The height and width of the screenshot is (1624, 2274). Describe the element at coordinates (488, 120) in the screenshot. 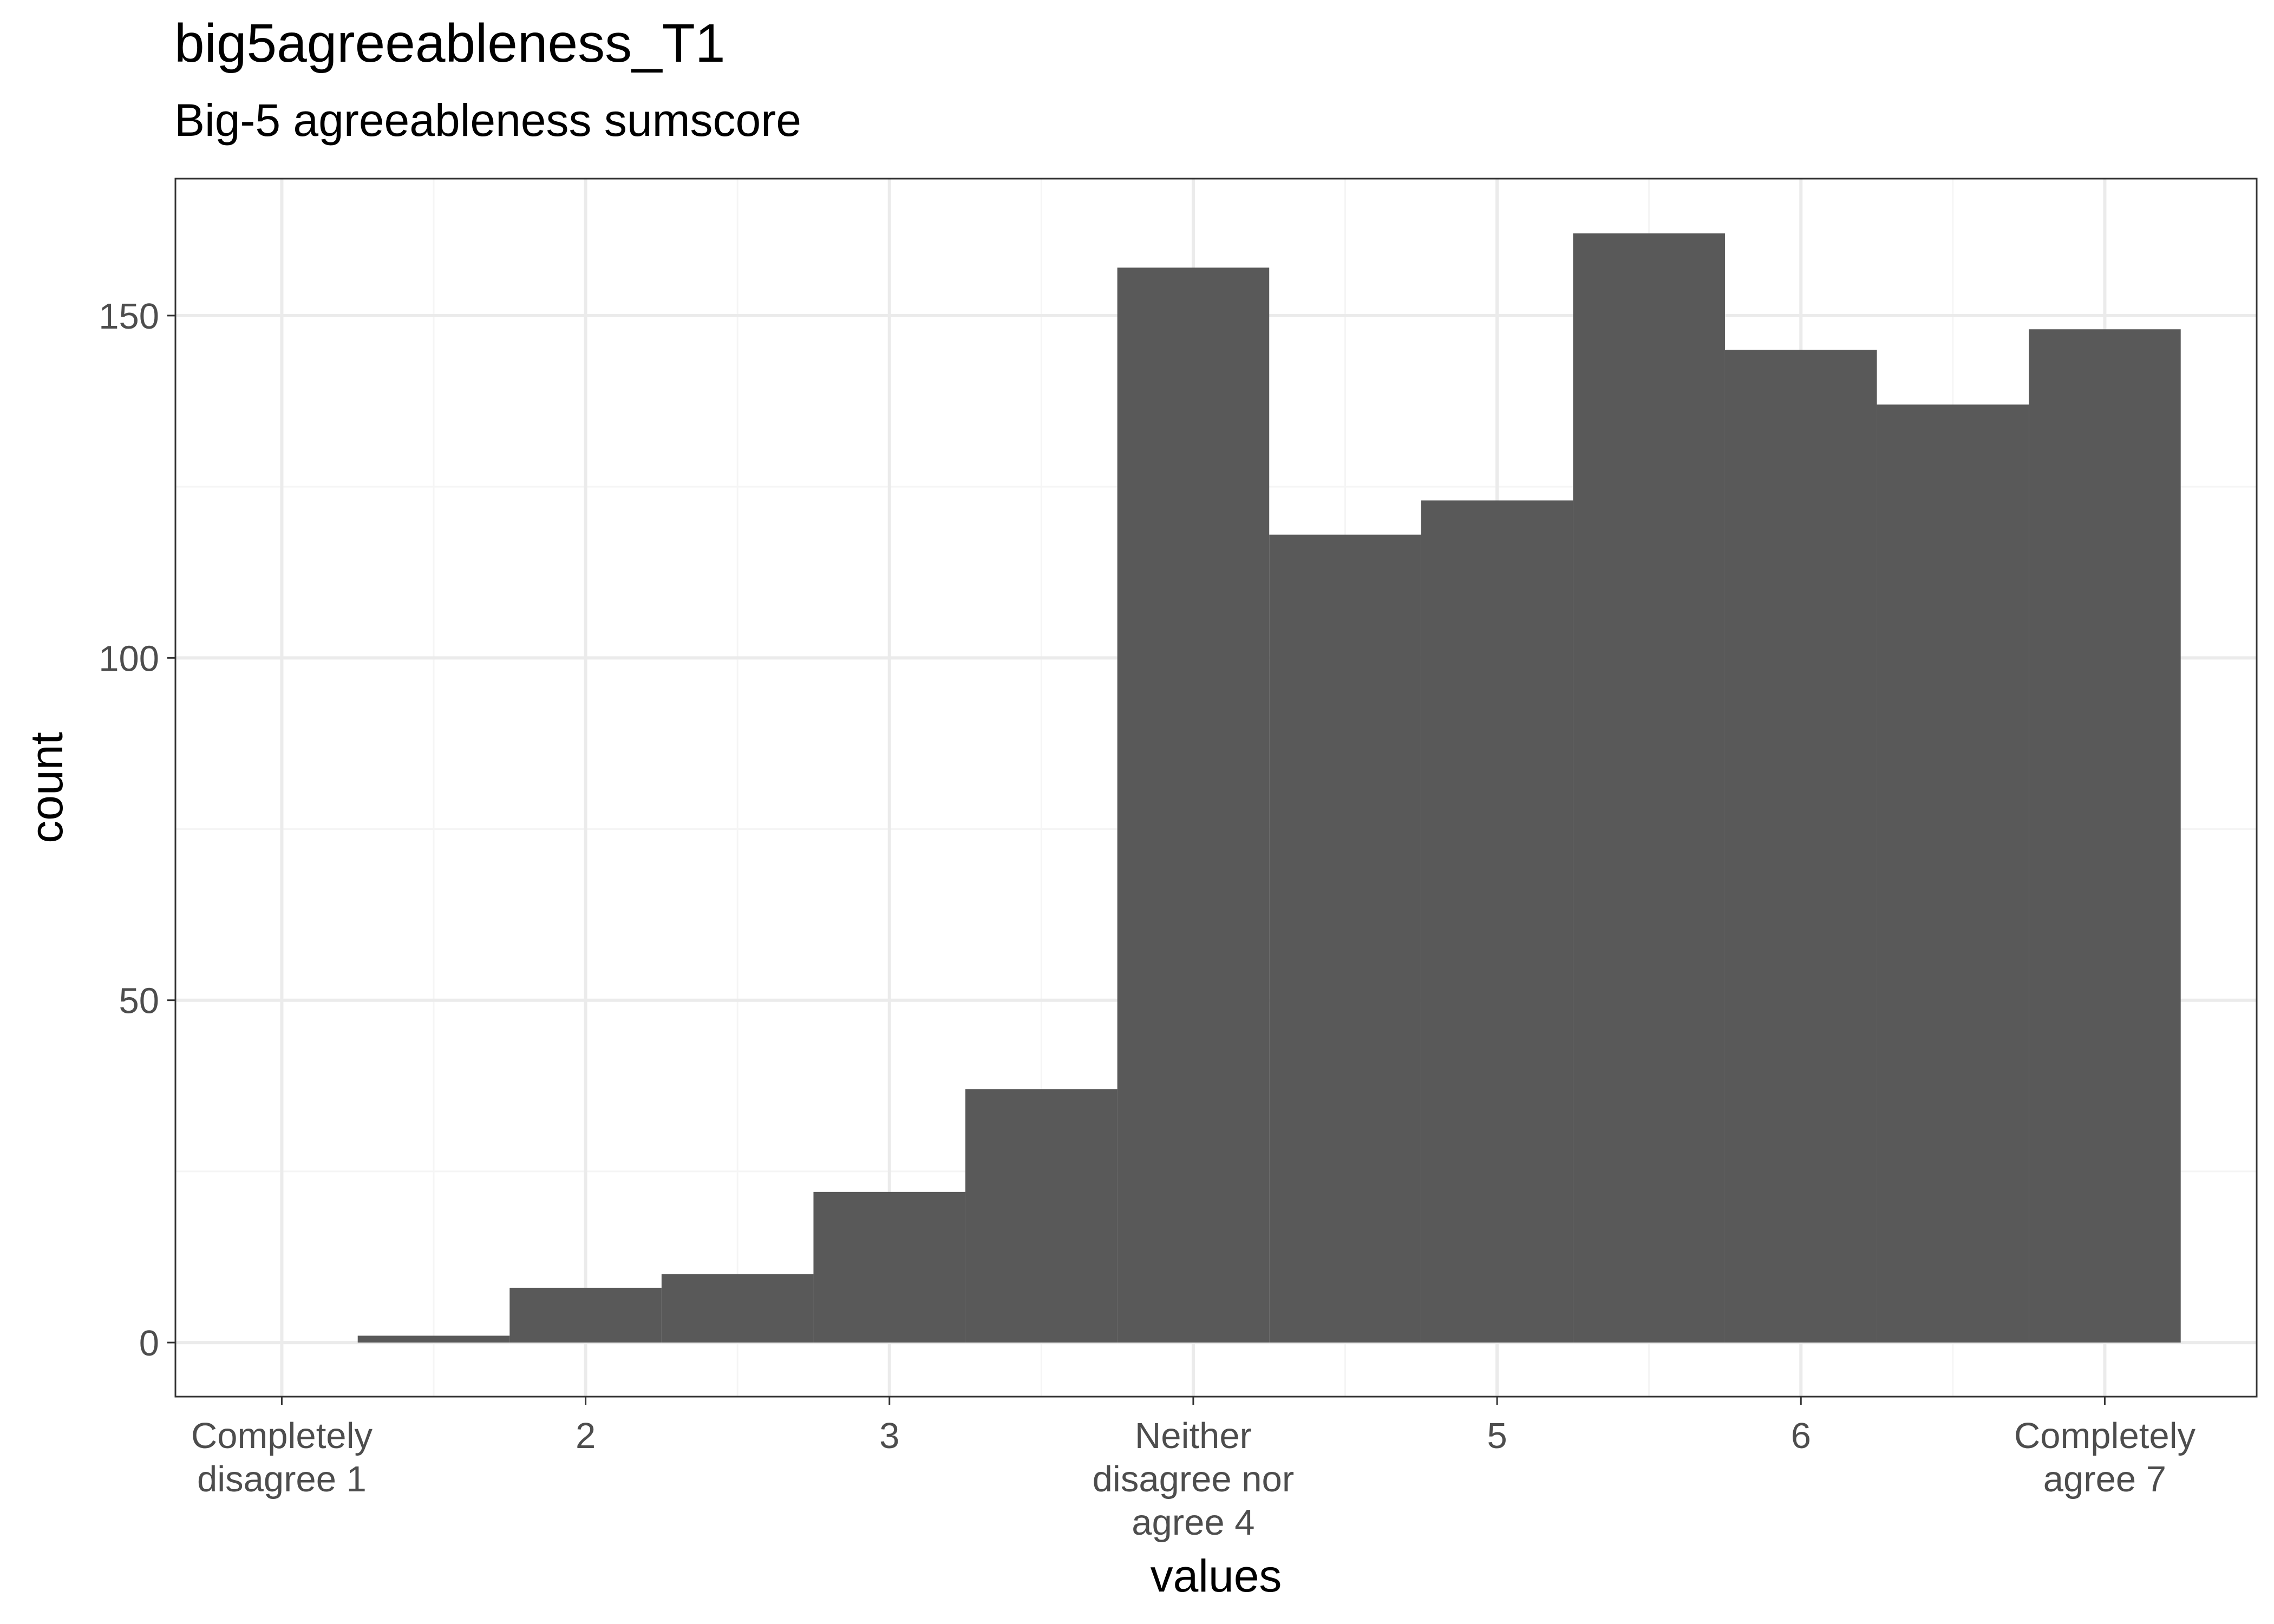

I see `chart-subtitle: Big-5 agreeableness sumscore` at that location.